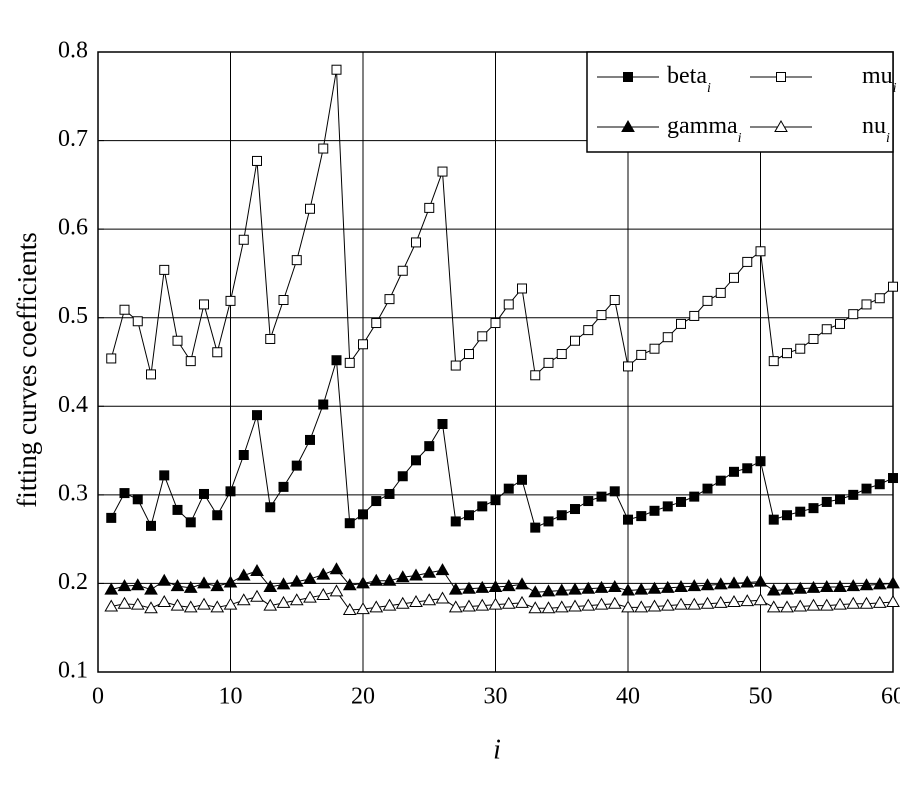 The image size is (900, 800). What do you see at coordinates (73, 582) in the screenshot?
I see `y-tick-label: 0.2` at bounding box center [73, 582].